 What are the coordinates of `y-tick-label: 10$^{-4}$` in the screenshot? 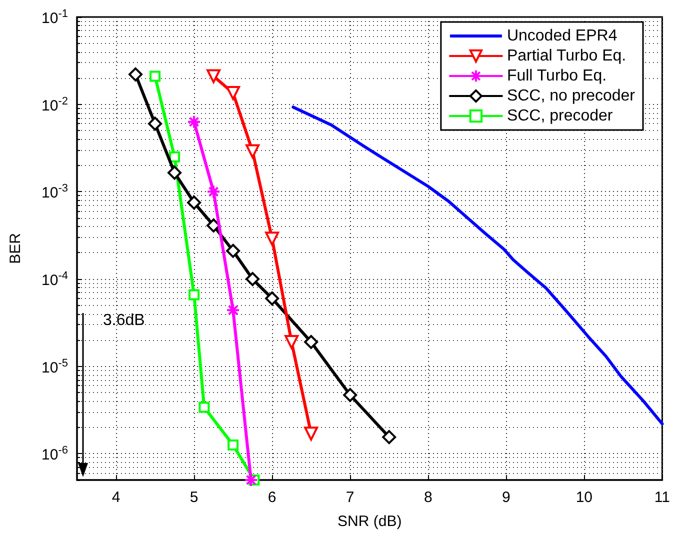 It's located at (55, 280).